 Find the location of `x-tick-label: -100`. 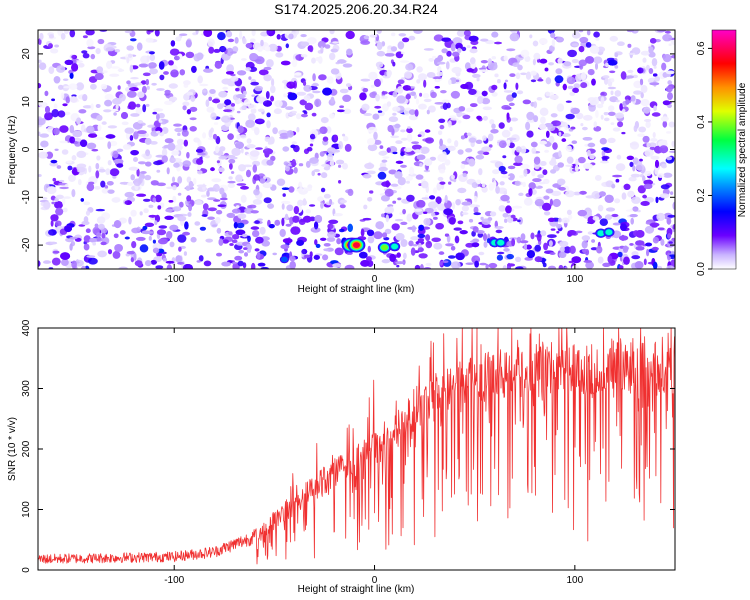

x-tick-label: -100 is located at coordinates (174, 279).